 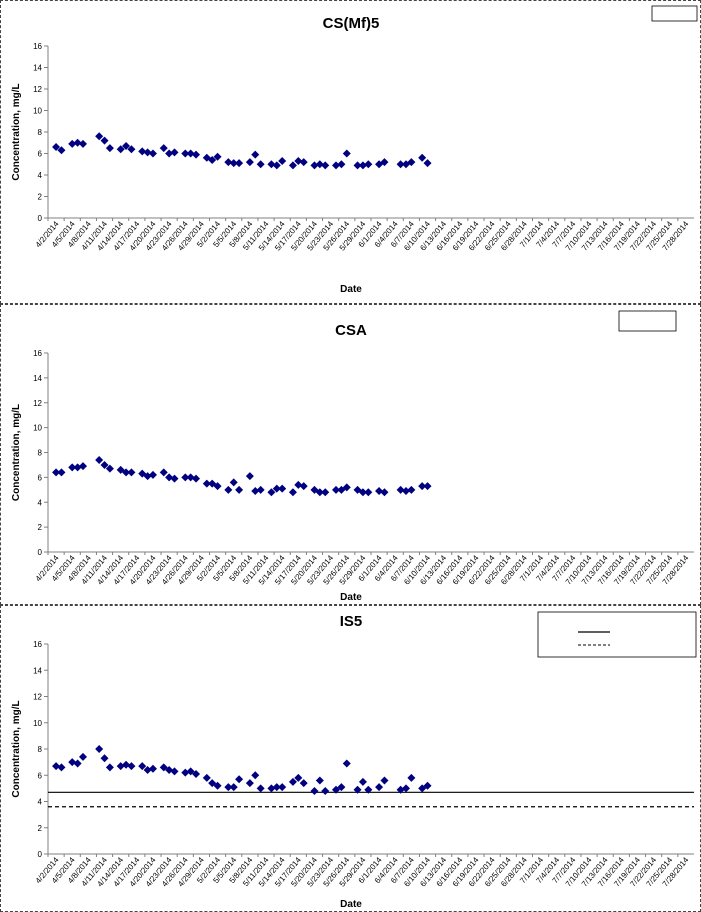 I want to click on legend-box, so click(x=617, y=634).